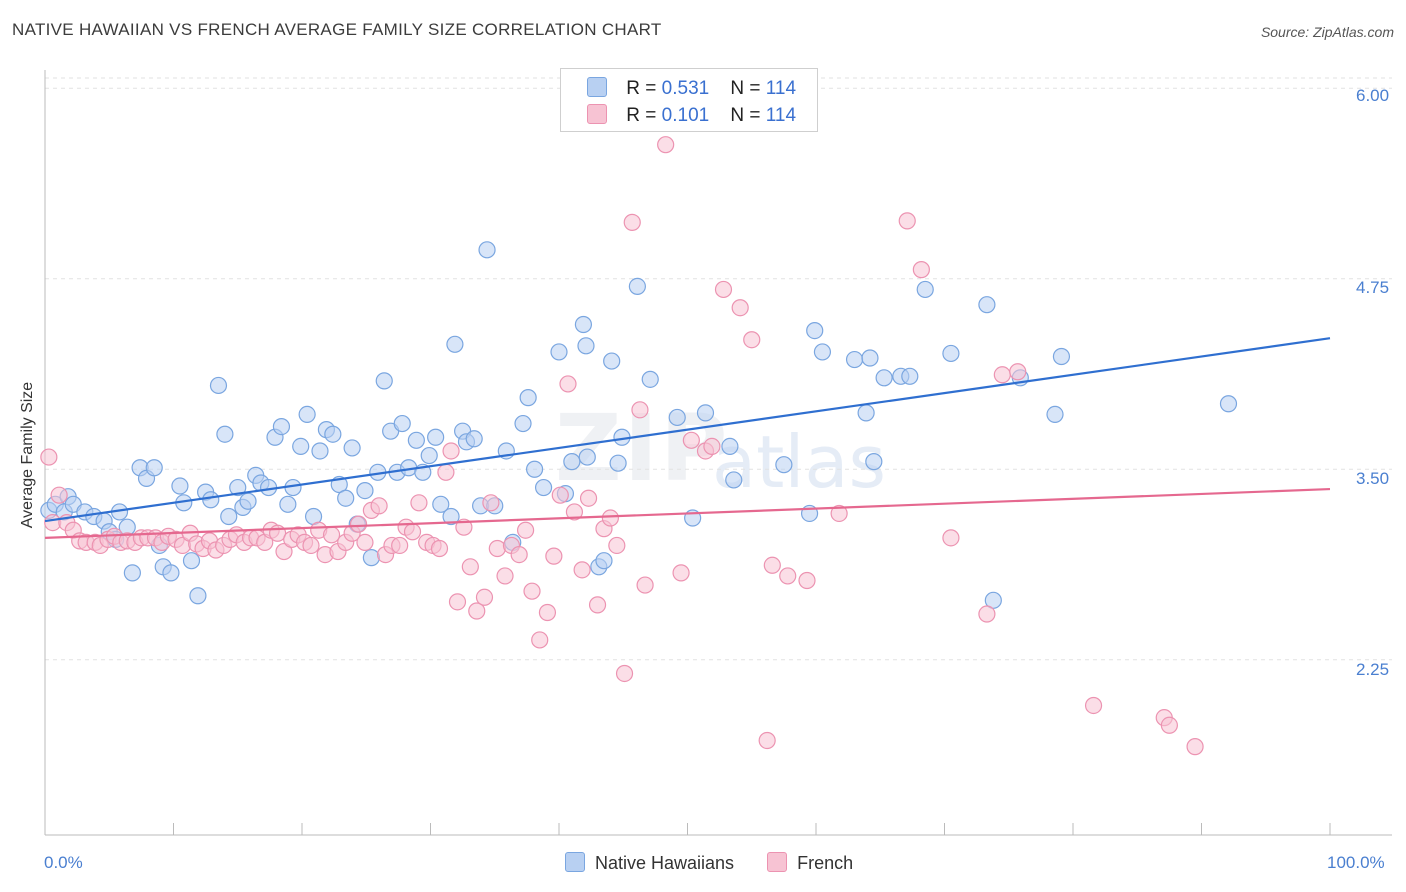  I want to click on y-tick-label: 2.25, so click(1373, 669).